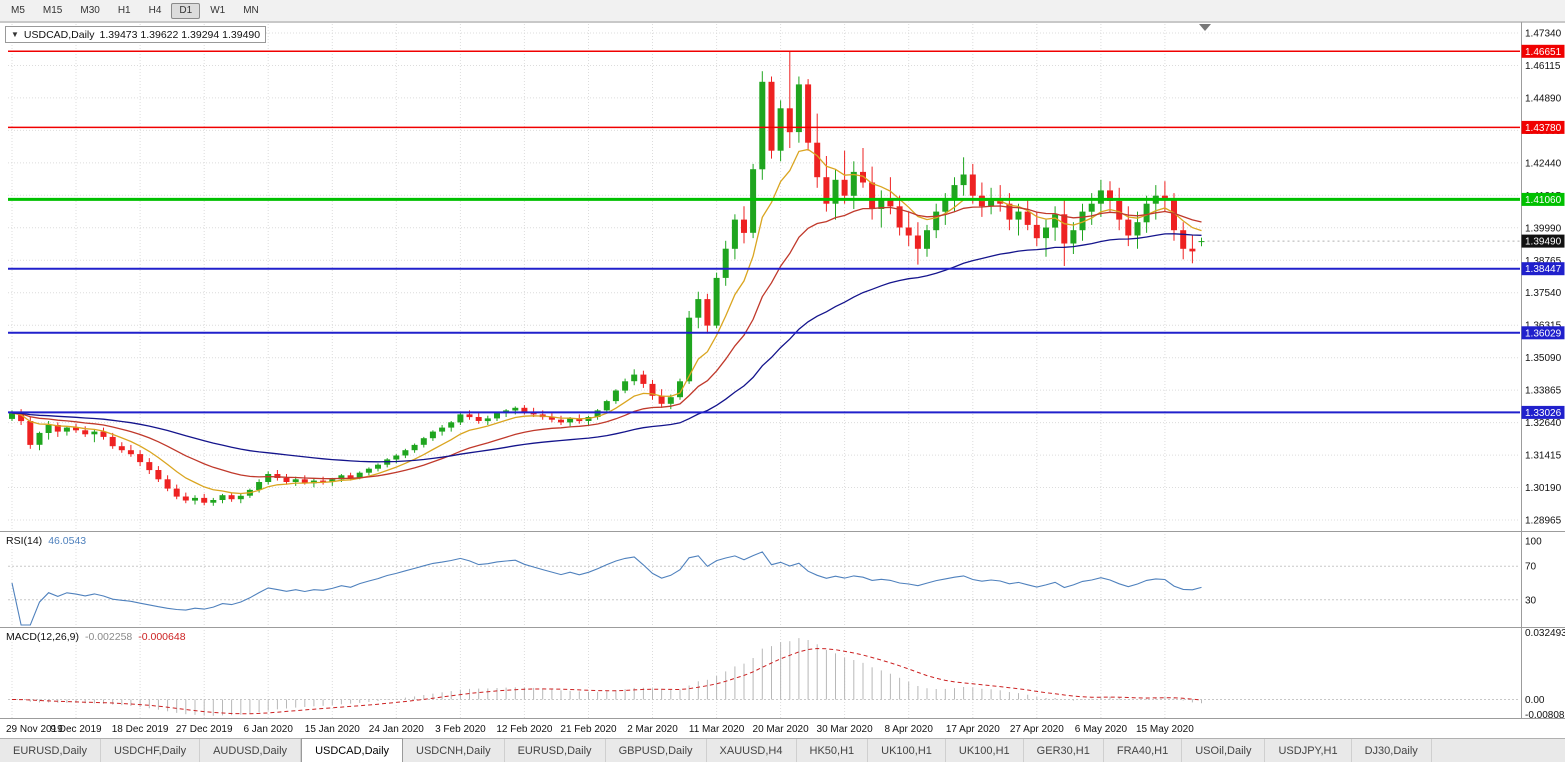 This screenshot has height=762, width=1565. I want to click on svg-text: 24 Jan 2020, so click(396, 729).